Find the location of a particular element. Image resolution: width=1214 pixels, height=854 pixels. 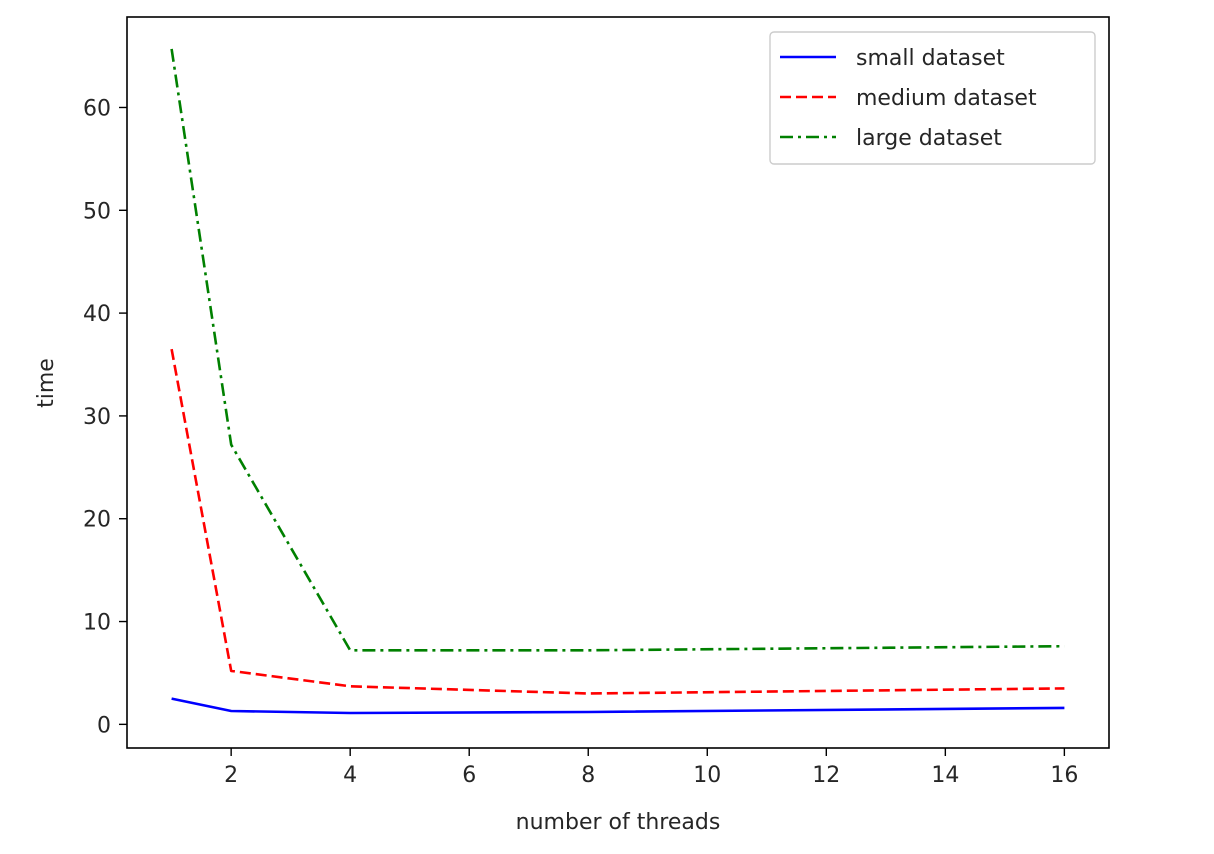

legend: small dataset medium dataset large dataset is located at coordinates (932, 98).